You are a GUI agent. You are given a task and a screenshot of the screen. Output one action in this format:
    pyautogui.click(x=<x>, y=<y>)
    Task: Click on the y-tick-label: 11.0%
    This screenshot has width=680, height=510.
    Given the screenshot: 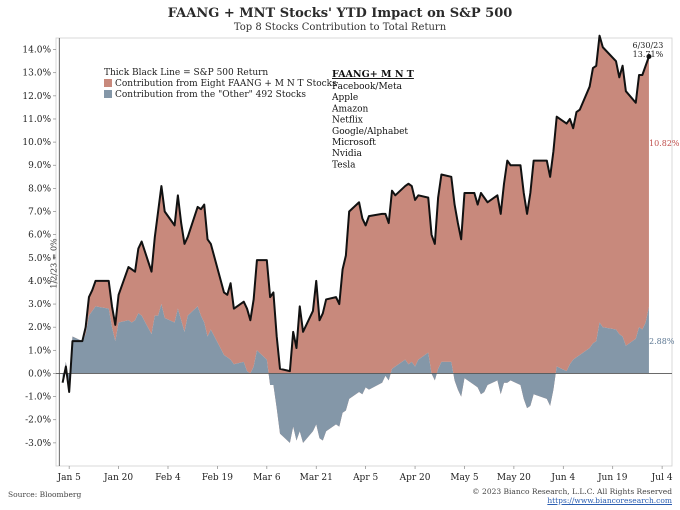 What is the action you would take?
    pyautogui.click(x=36, y=120)
    